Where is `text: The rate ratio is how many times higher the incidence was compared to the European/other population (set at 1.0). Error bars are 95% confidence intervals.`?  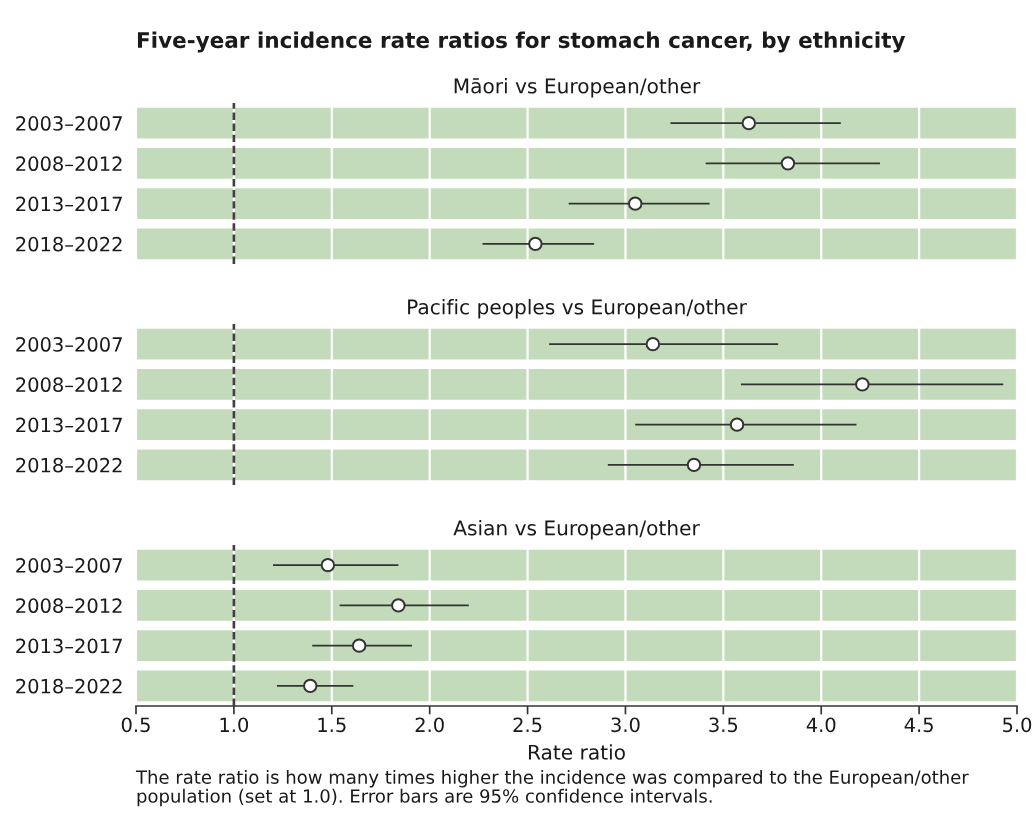
text: The rate ratio is how many times higher the incidence was compared to the European/other population (set at 1.0). Error bars are 95% confidence intervals. is located at coordinates (552, 788).